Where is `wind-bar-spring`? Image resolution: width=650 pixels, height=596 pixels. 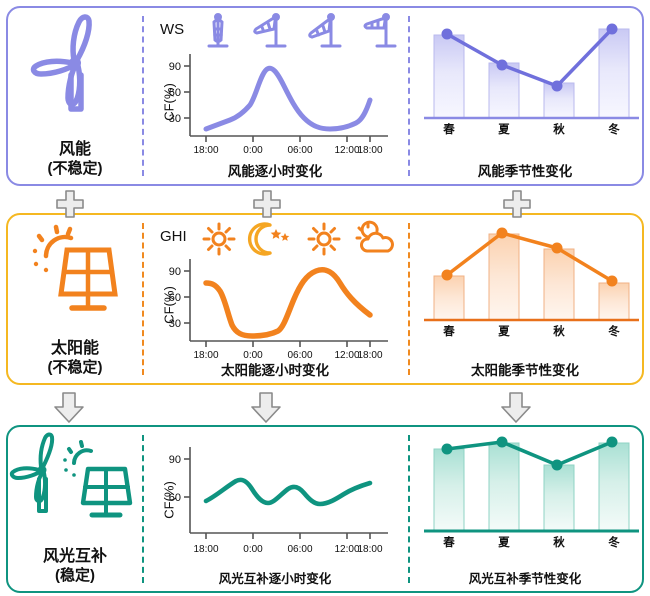 wind-bar-spring is located at coordinates (449, 76).